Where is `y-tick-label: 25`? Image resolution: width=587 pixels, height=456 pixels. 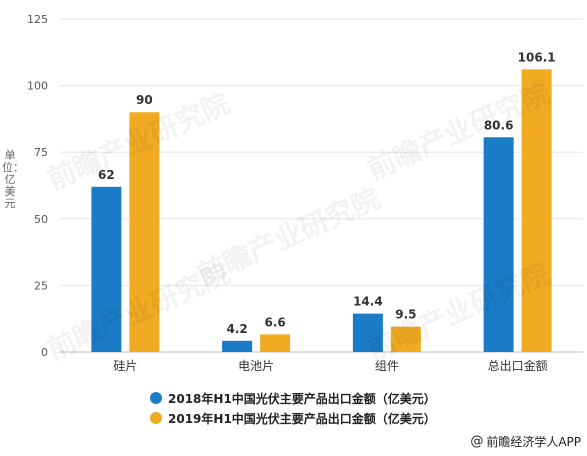
y-tick-label: 25 is located at coordinates (41, 285).